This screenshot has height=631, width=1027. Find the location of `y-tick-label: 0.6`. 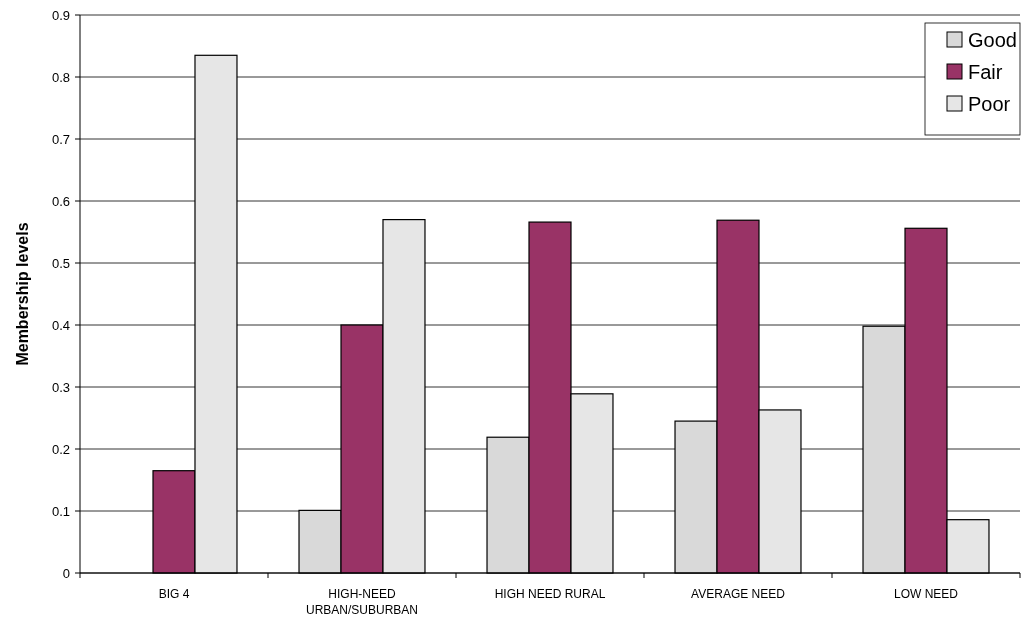

y-tick-label: 0.6 is located at coordinates (60, 201).